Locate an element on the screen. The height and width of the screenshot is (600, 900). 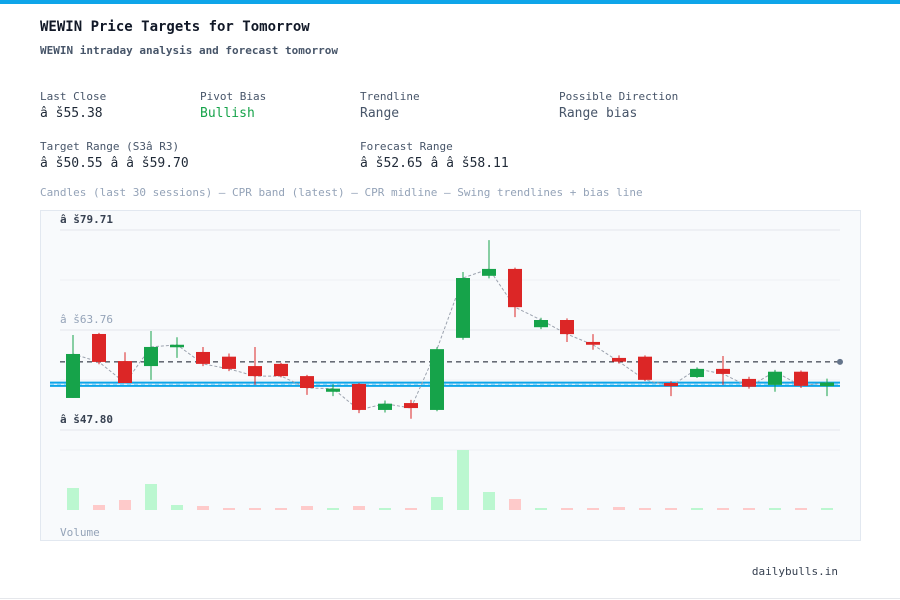
stat-label: Last Close is located at coordinates (73, 96).